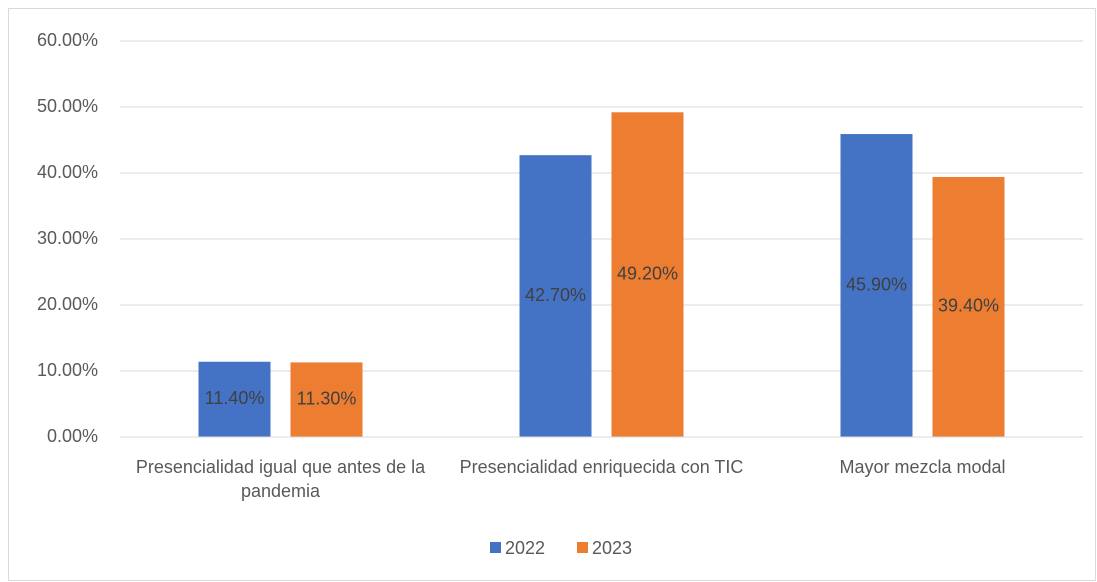 The height and width of the screenshot is (582, 1097). What do you see at coordinates (612, 548) in the screenshot?
I see `legend-label: 2023` at bounding box center [612, 548].